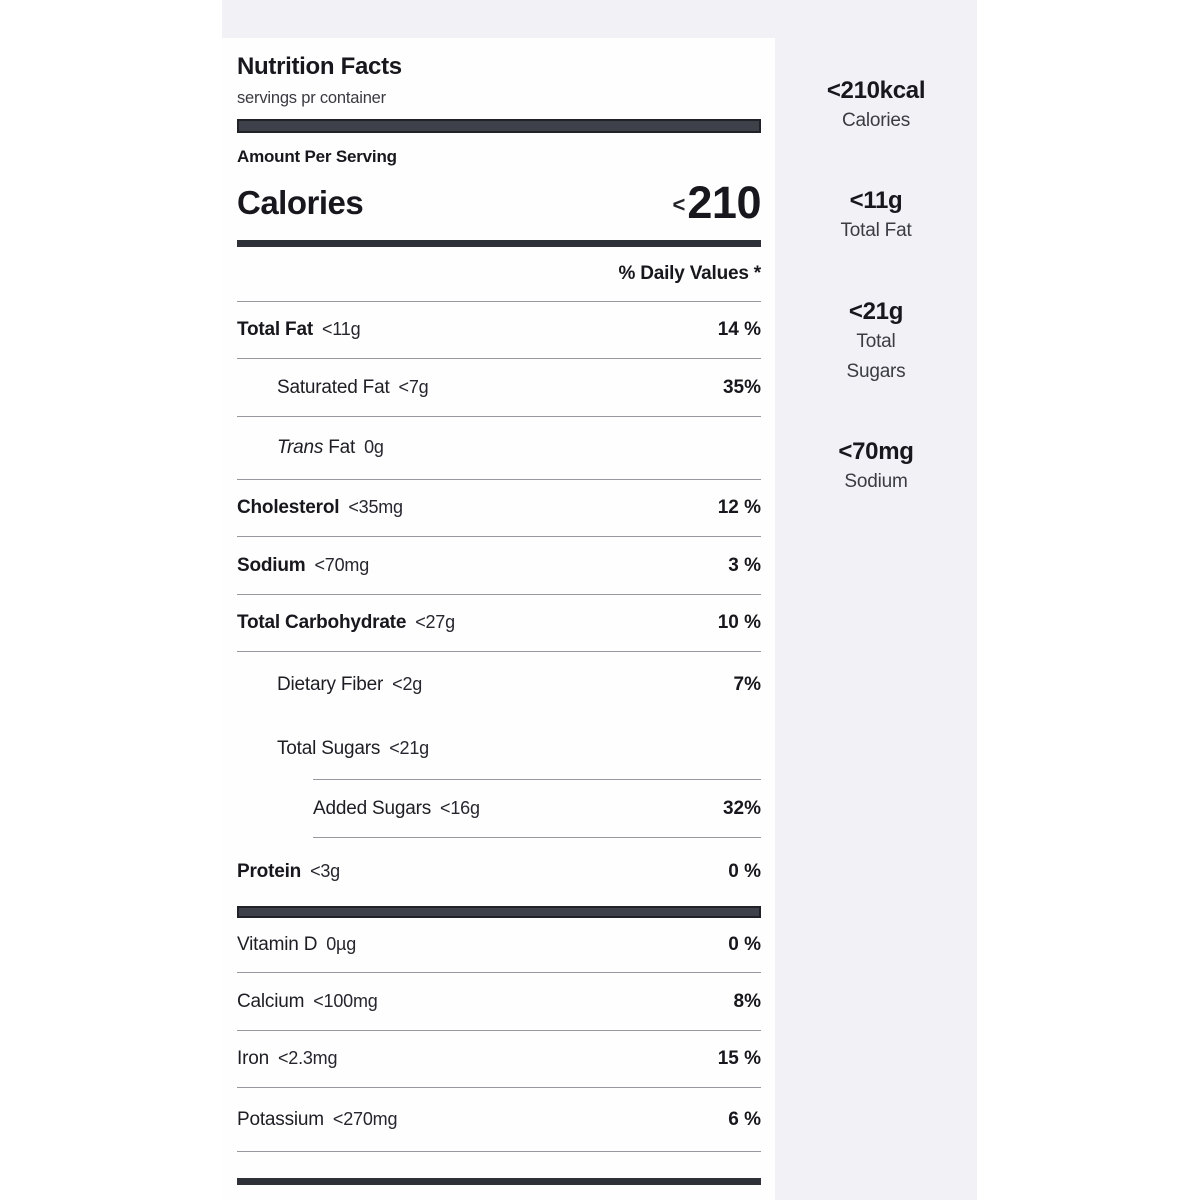  I want to click on nutrient-row-sodium: Sodium <70mg 3 %, so click(499, 566).